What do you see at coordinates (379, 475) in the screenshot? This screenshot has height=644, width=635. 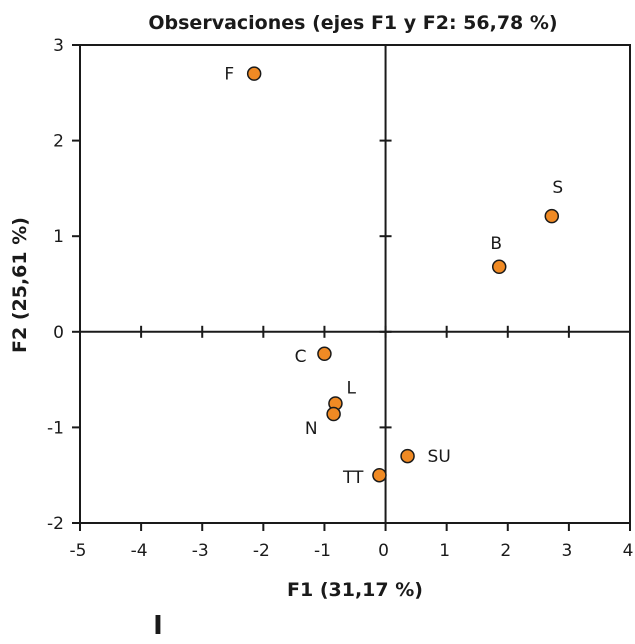 I see `data-point-TT` at bounding box center [379, 475].